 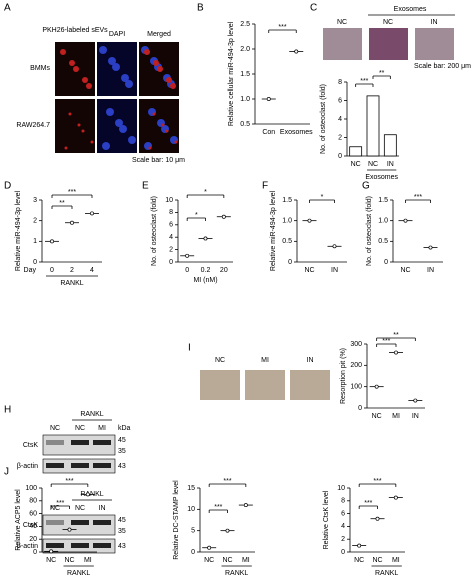 What do you see at coordinates (196, 215) in the screenshot?
I see `significance: *` at bounding box center [196, 215].